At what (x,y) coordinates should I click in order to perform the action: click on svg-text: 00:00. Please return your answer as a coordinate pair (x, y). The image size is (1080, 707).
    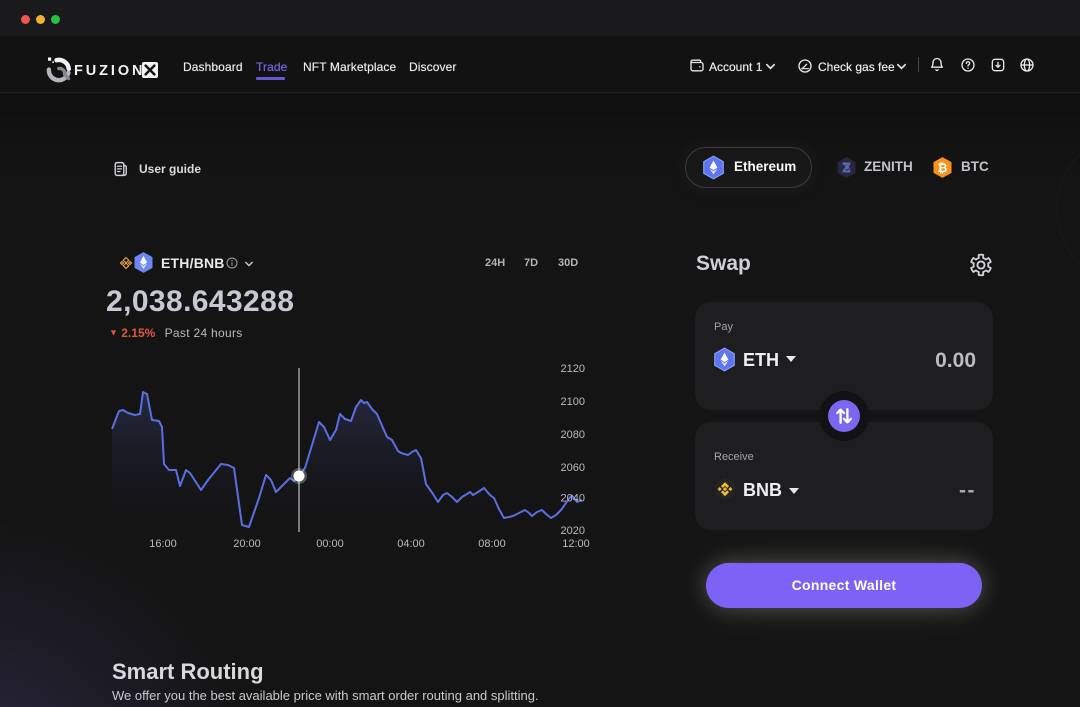
    Looking at the image, I should click on (330, 544).